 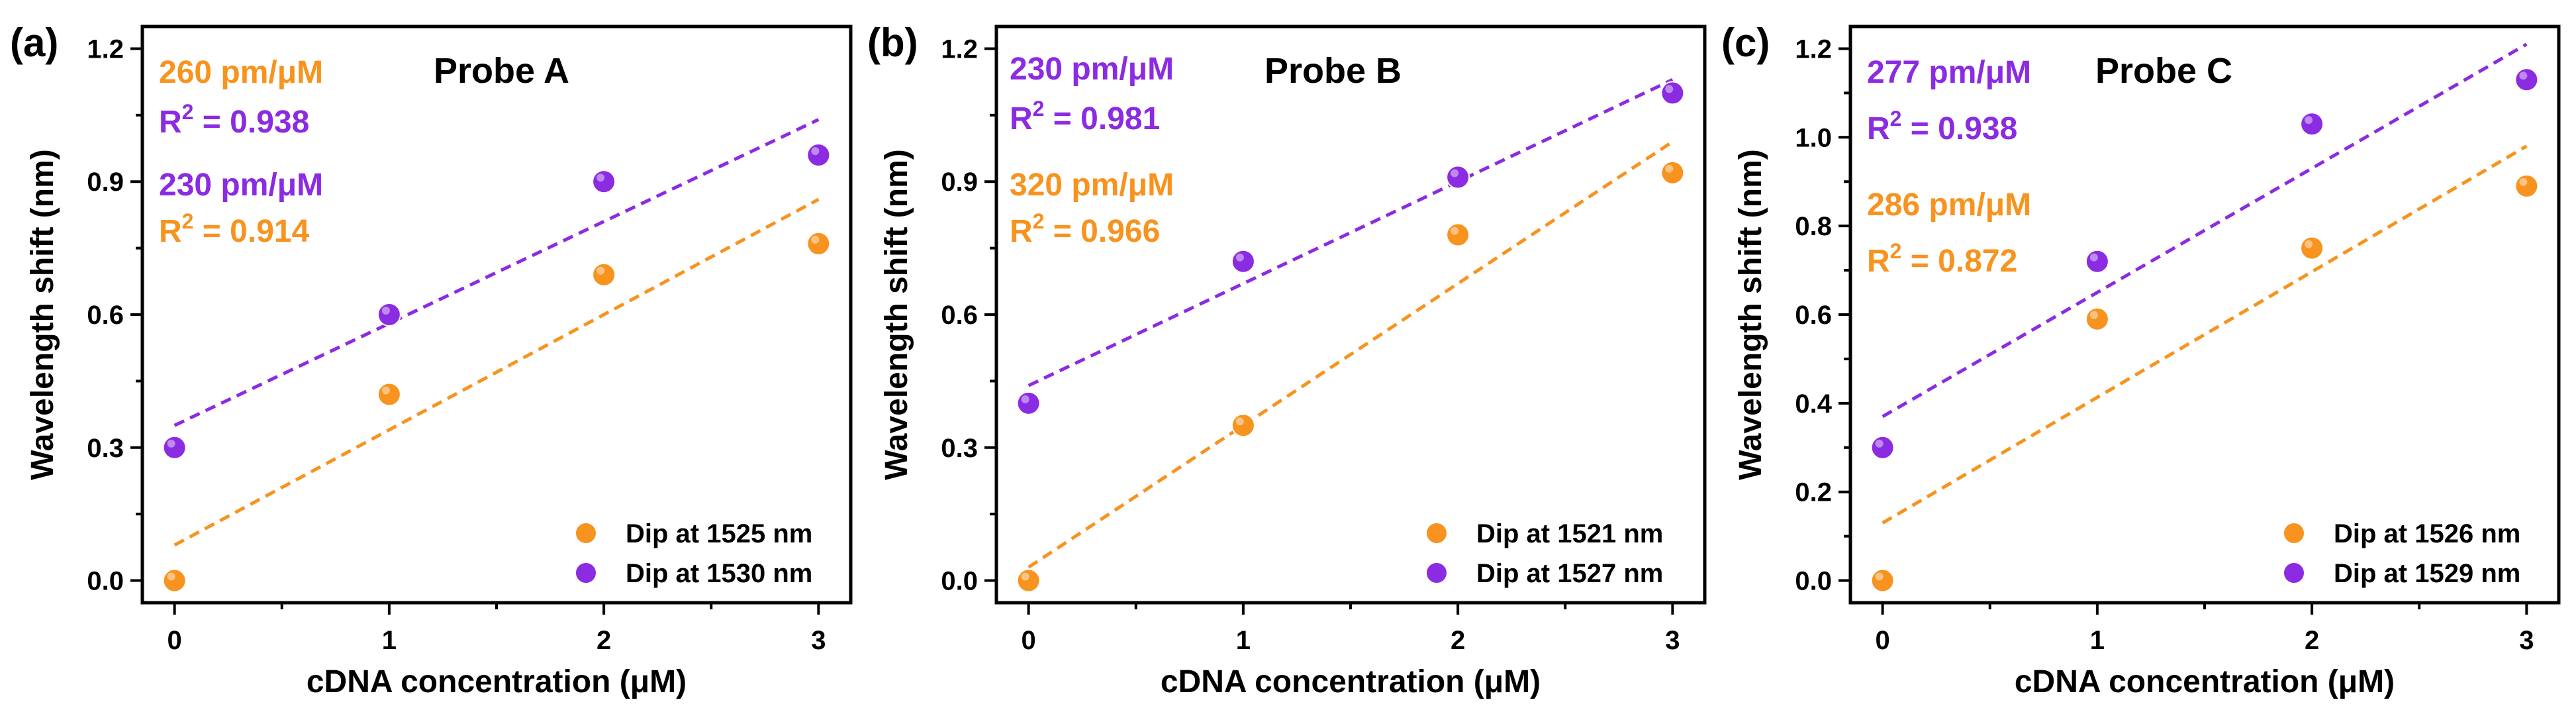 What do you see at coordinates (1102, 118) in the screenshot?
I see `r2-value: = 0.981` at bounding box center [1102, 118].